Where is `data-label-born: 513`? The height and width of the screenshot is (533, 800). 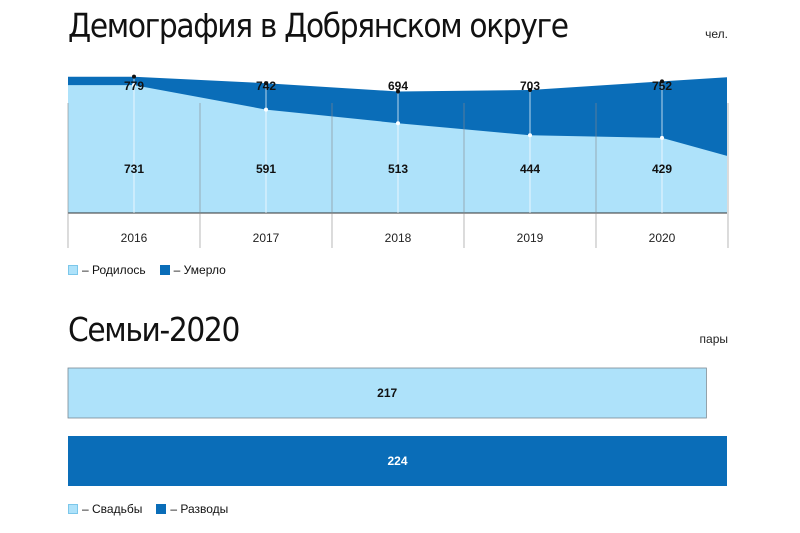
data-label-born: 513 is located at coordinates (398, 169).